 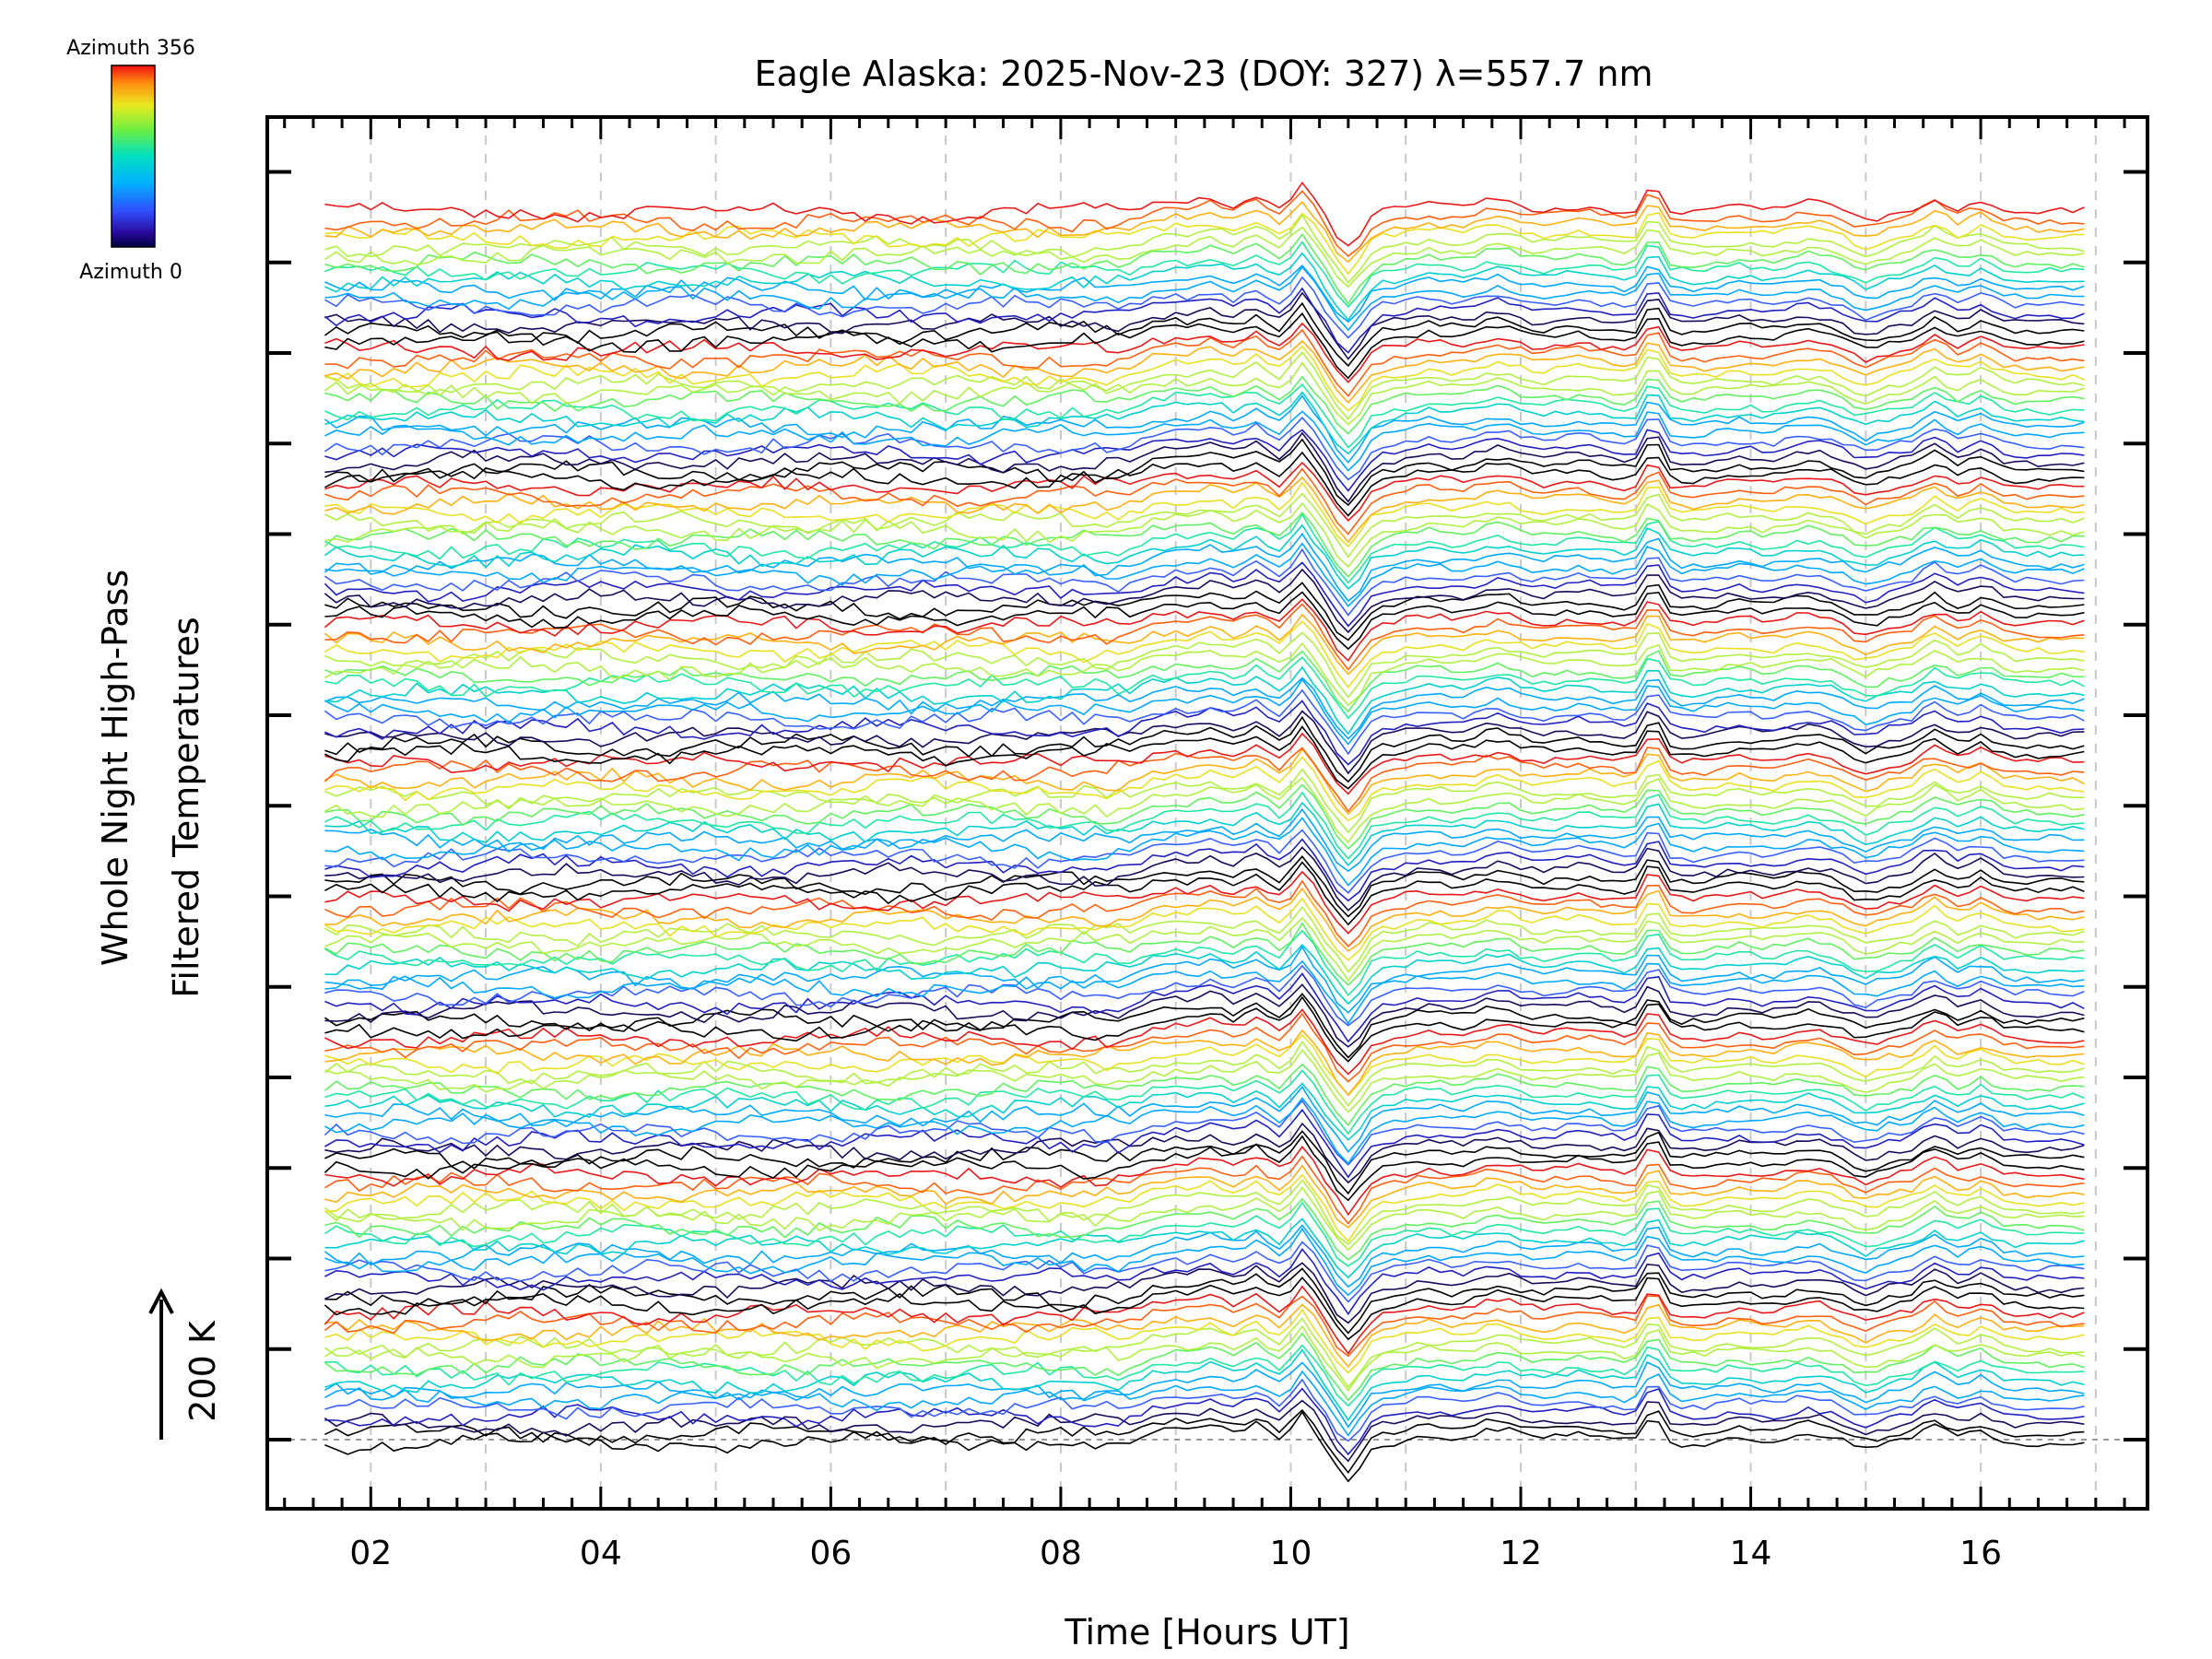 I want to click on x-tick-label-12: 12, so click(x=1521, y=1553).